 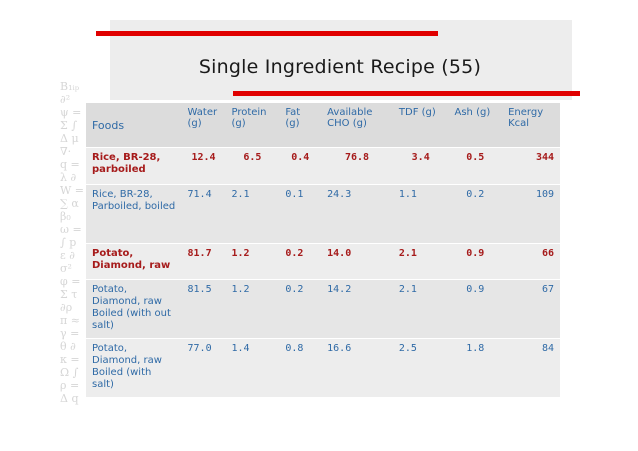 I want to click on header-foods: Foods, so click(x=134, y=125).